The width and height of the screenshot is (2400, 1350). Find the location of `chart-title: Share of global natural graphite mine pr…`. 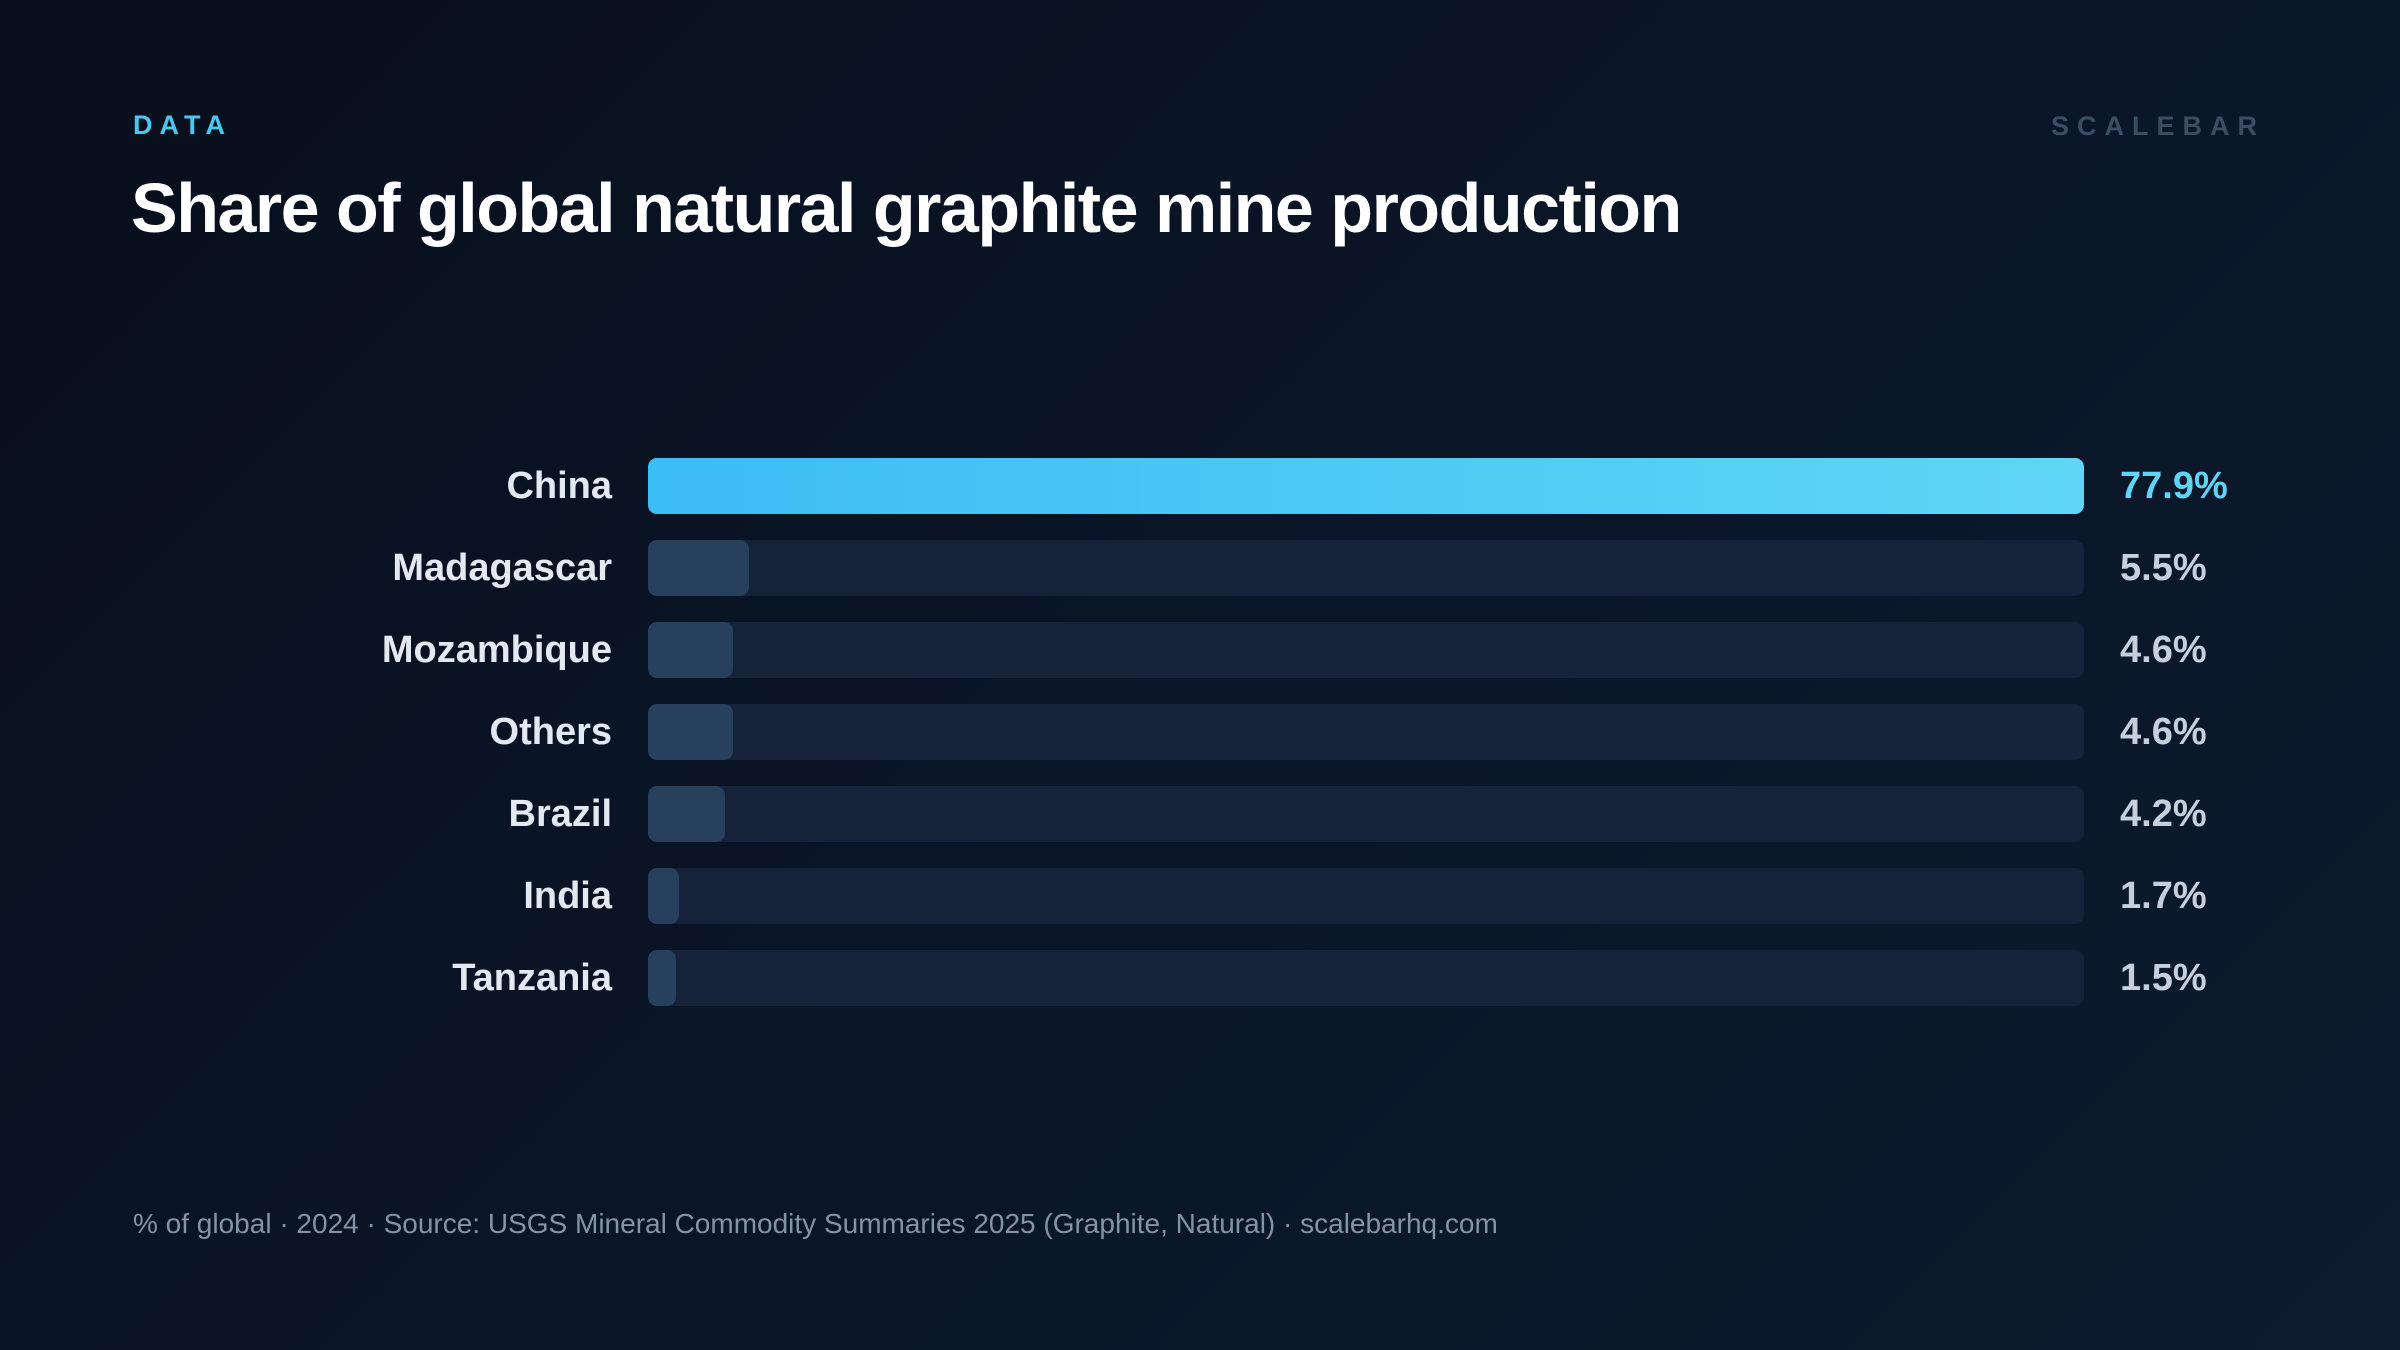

chart-title: Share of global natural graphite mine pr… is located at coordinates (906, 208).